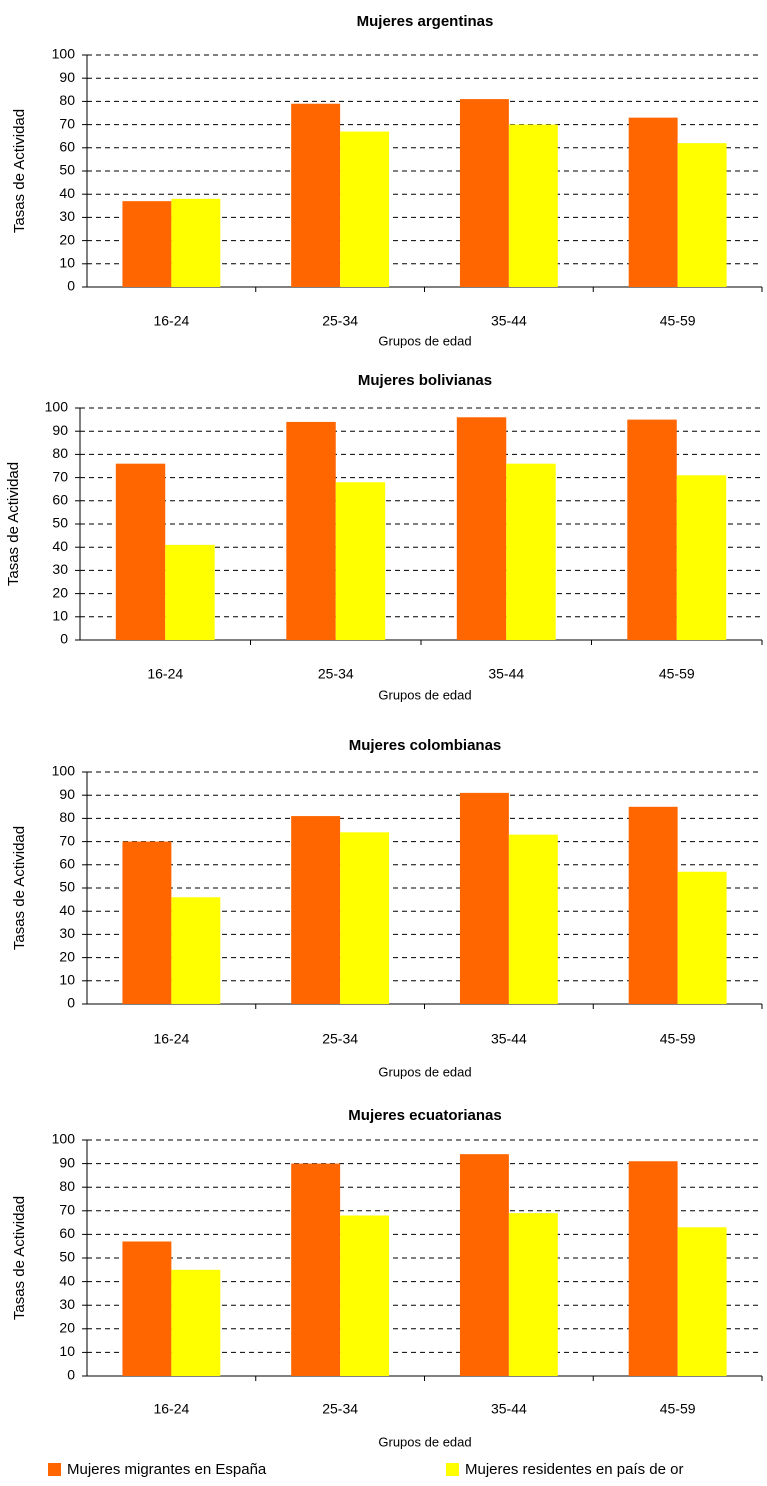 Image resolution: width=767 pixels, height=1486 pixels. I want to click on chart-title: Mujeres argentinas, so click(425, 21).